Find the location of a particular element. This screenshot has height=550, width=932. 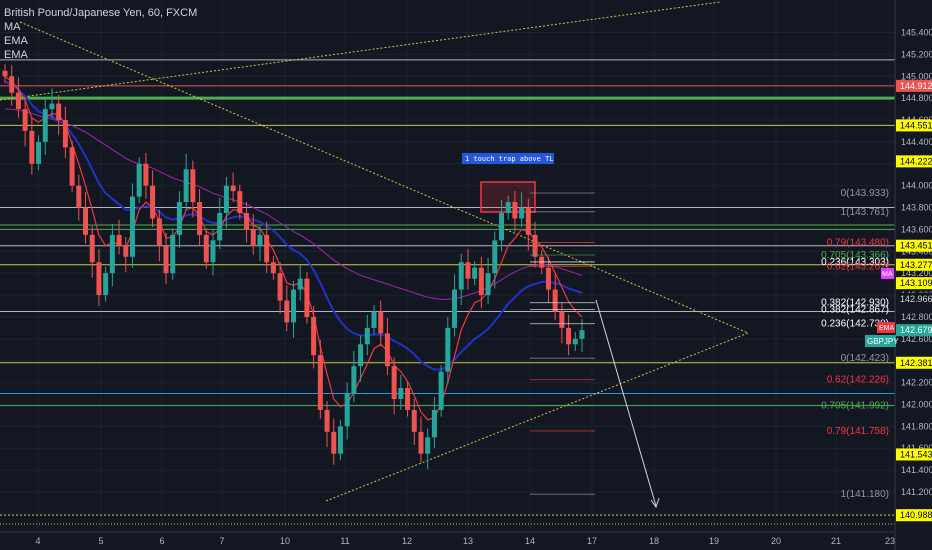

time-axis: 4 5 6 7 10 11 12 13 14 17 18 19 20 21 23 is located at coordinates (465, 541).